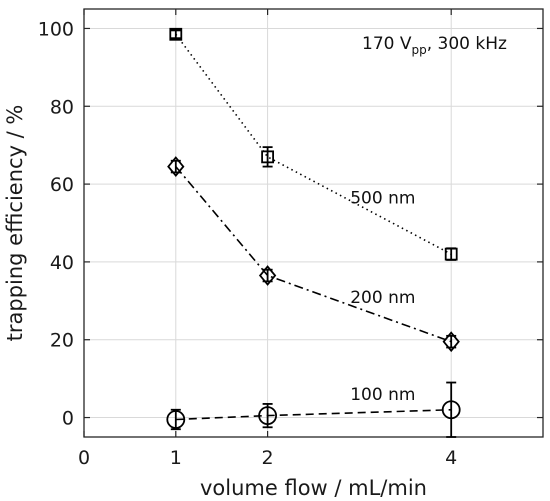 Image resolution: width=550 pixels, height=501 pixels. Describe the element at coordinates (62, 107) in the screenshot. I see `y-tick-label: 80` at that location.